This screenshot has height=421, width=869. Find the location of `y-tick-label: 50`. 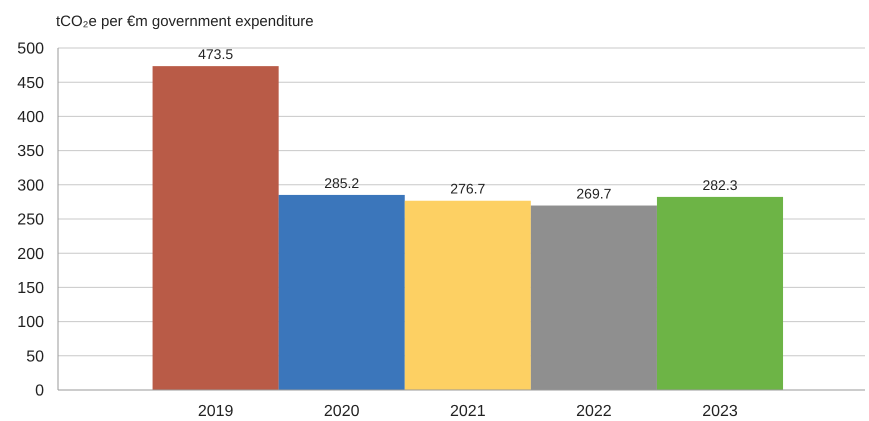

y-tick-label: 50 is located at coordinates (35, 357).